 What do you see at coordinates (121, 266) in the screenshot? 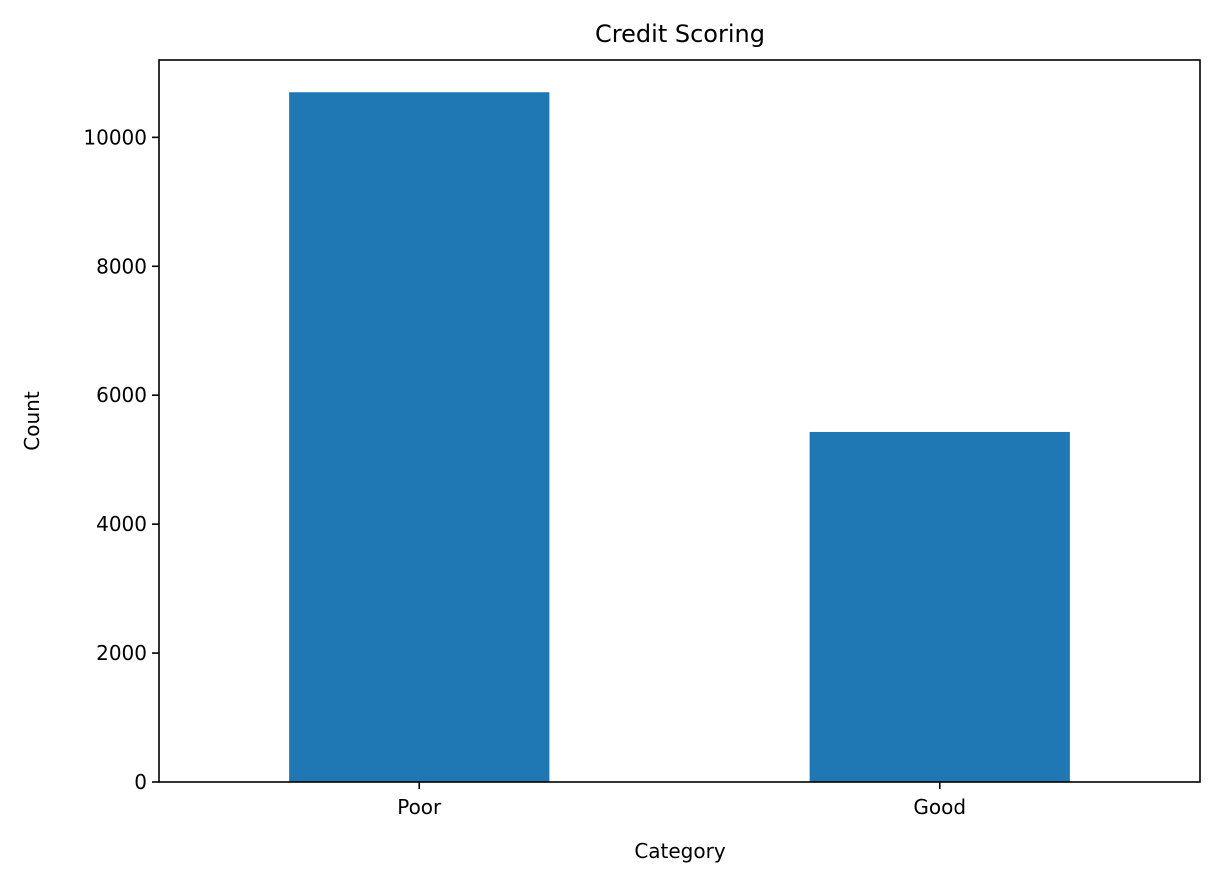
I see `y-tick-label: 8000` at bounding box center [121, 266].